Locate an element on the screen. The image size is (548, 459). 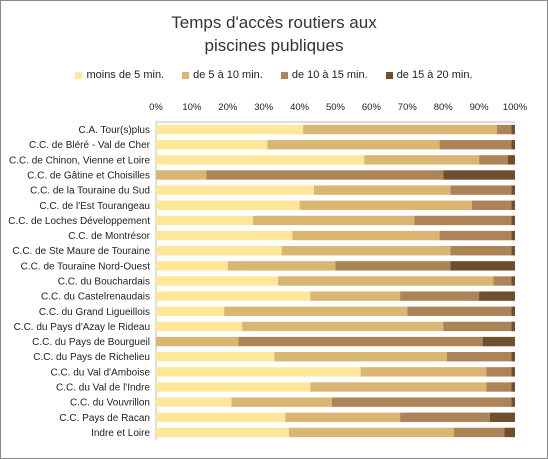
x-tick-label: 50% is located at coordinates (336, 107).